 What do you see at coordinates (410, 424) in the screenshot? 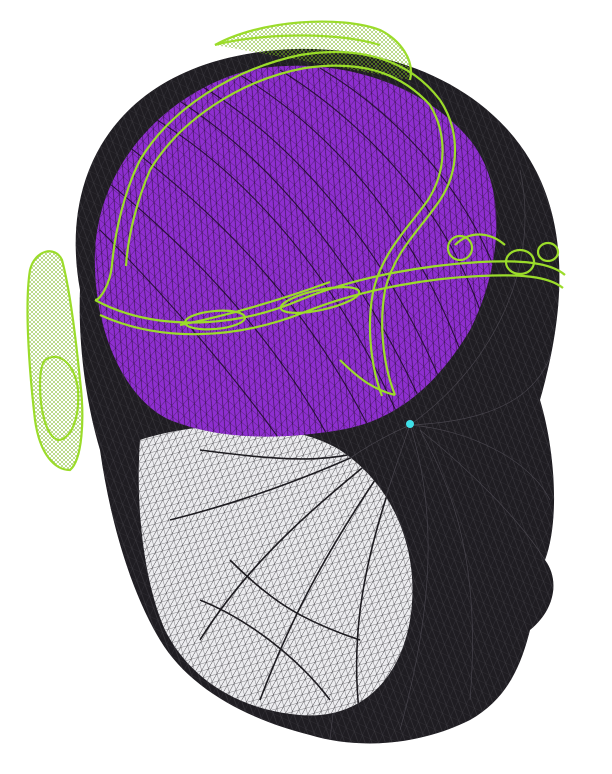
I see `electrode-marker` at bounding box center [410, 424].